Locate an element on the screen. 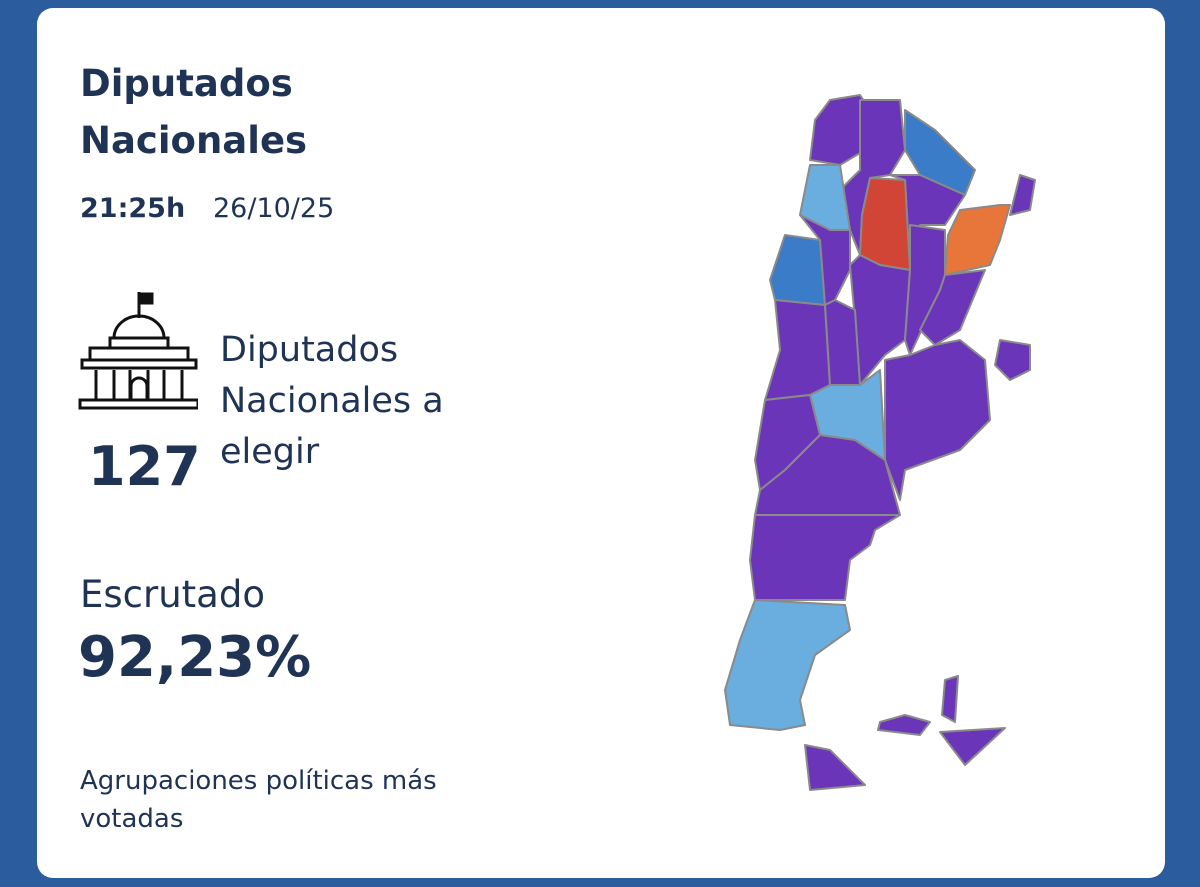  count-value: 92,23% is located at coordinates (195, 657).